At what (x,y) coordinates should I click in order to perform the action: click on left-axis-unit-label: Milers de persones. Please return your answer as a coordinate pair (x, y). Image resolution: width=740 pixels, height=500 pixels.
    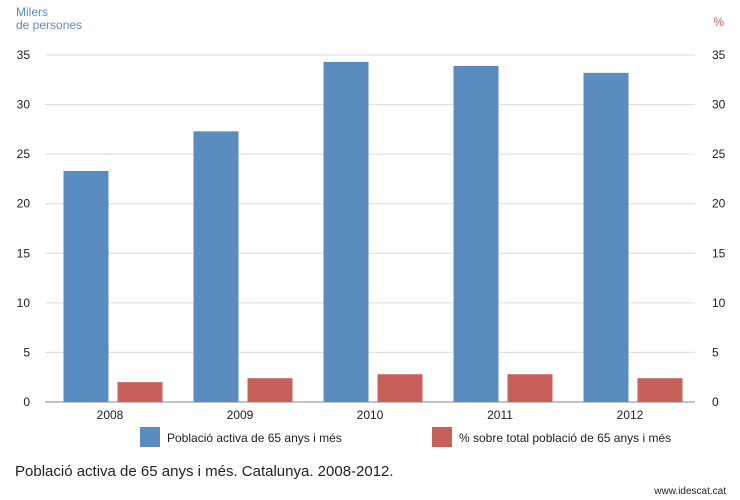
    Looking at the image, I should click on (49, 19).